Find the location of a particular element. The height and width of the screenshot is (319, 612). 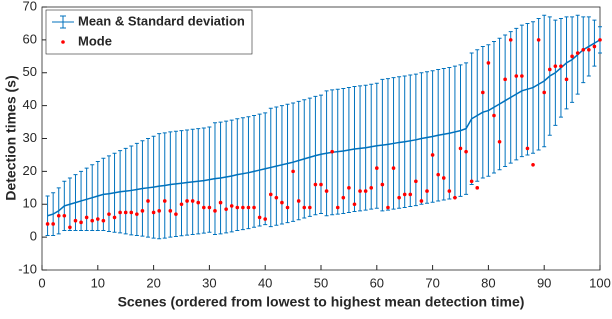

legend-box is located at coordinates (149, 32).